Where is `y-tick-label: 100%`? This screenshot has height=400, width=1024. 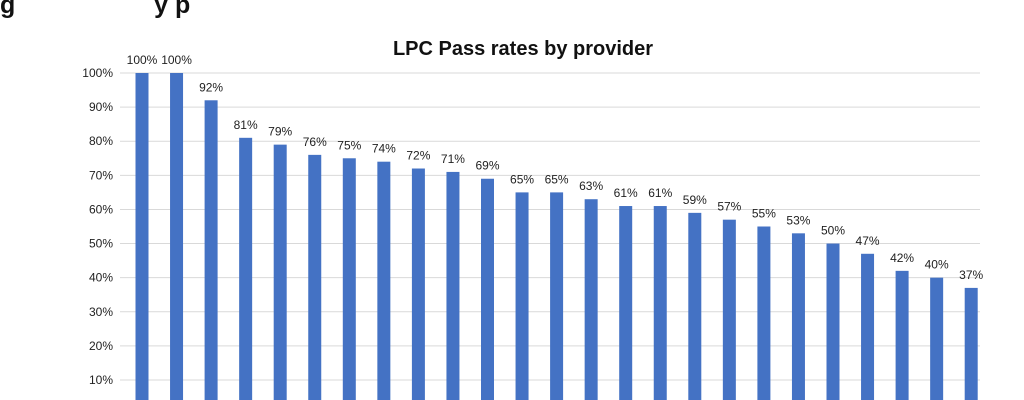 y-tick-label: 100% is located at coordinates (97, 73).